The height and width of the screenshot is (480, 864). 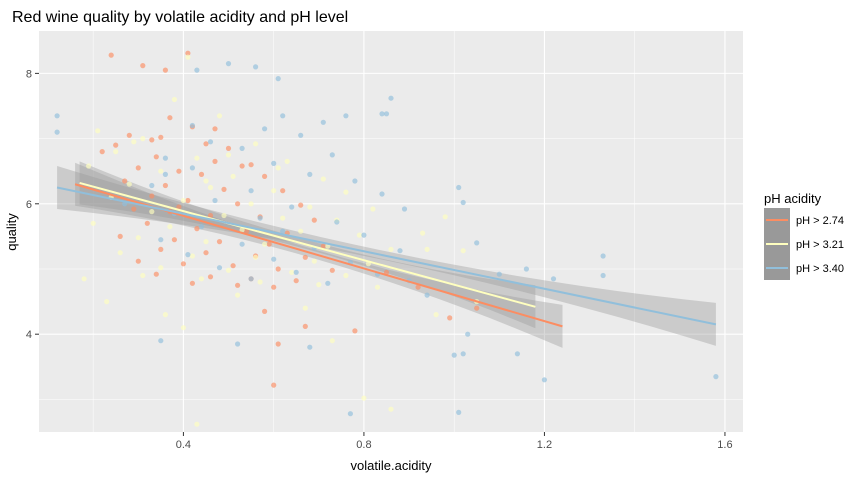 What do you see at coordinates (183, 445) in the screenshot?
I see `x-tick-label: 0.4` at bounding box center [183, 445].